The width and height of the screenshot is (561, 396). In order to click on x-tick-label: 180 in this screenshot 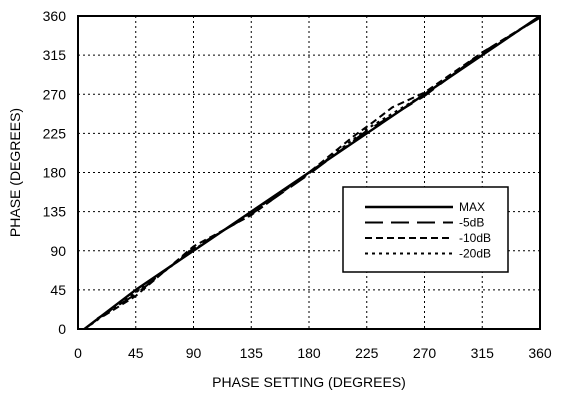, I will do `click(309, 353)`.